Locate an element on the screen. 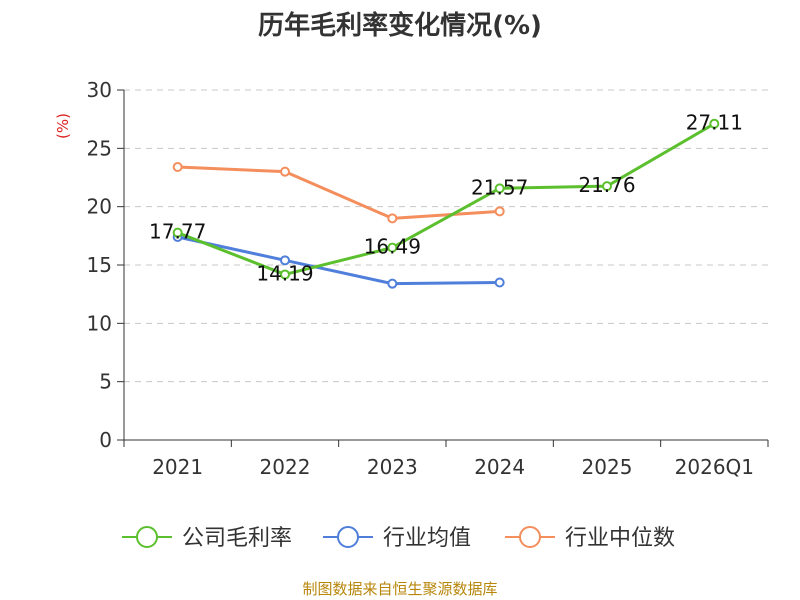 The image size is (800, 600). legend-label: 公司毛利率 is located at coordinates (237, 538).